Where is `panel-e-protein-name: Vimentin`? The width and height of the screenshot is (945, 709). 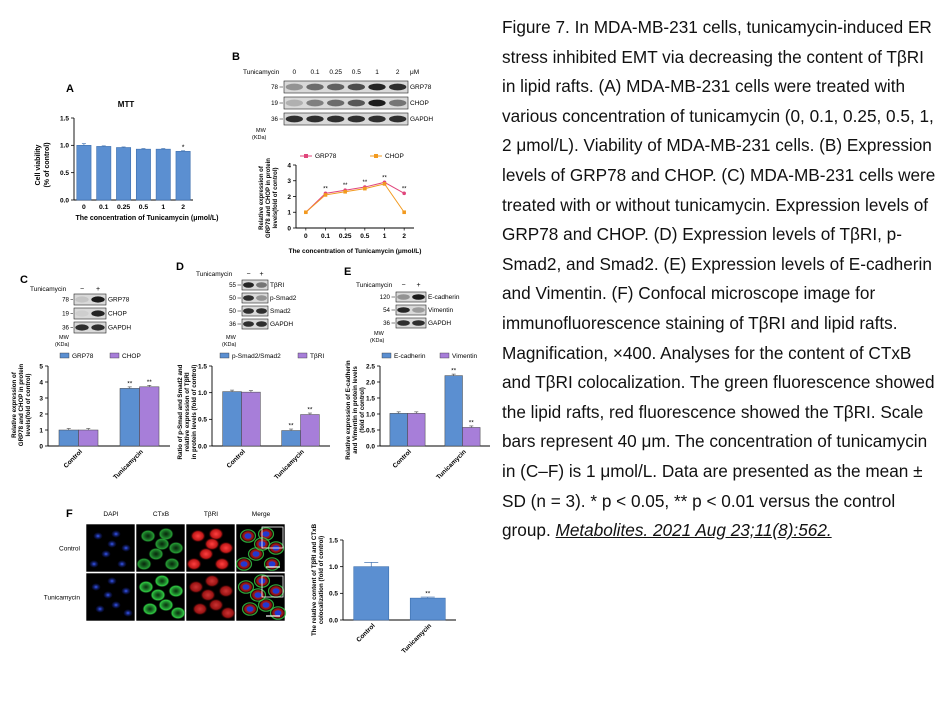
panel-e-protein-name: Vimentin is located at coordinates (441, 310).